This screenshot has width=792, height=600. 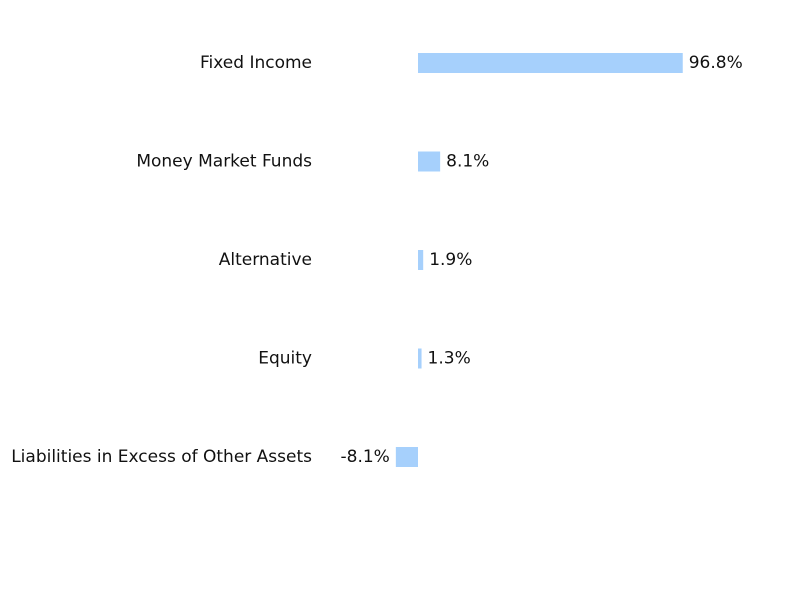 I want to click on category-label: Alternative, so click(x=265, y=260).